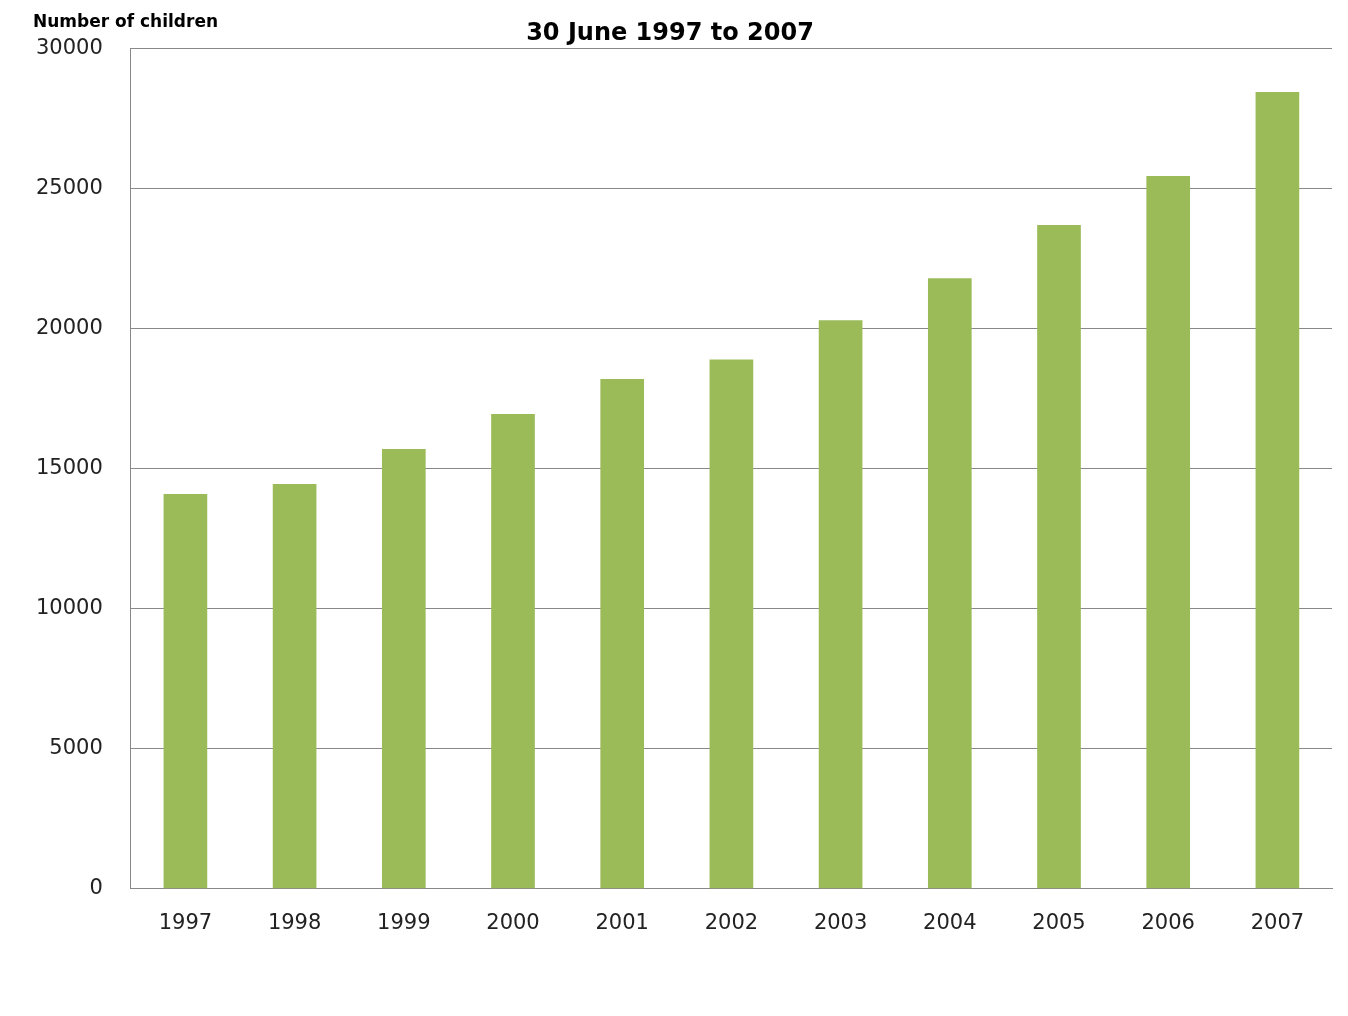 The width and height of the screenshot is (1348, 1016). I want to click on x-tick-label: 2005, so click(1059, 921).